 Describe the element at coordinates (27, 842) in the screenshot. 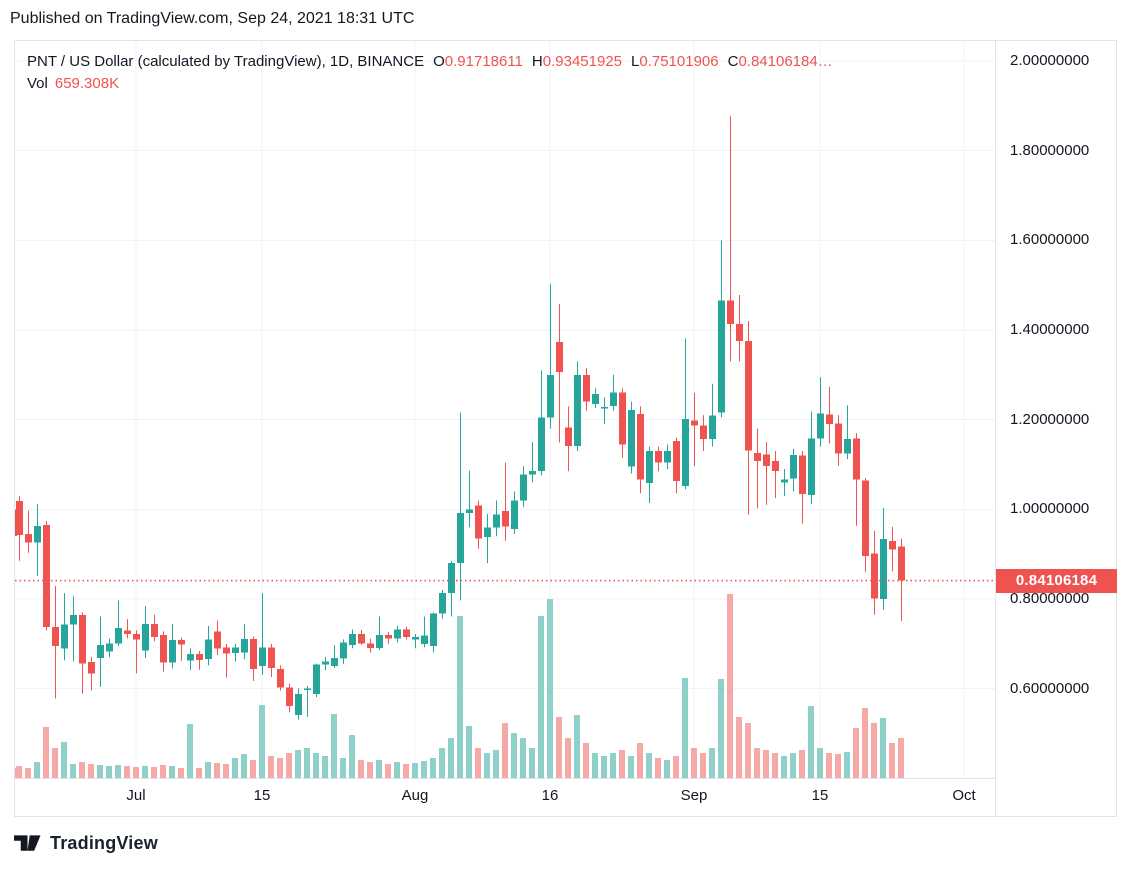

I see `tradingview-icon` at that location.